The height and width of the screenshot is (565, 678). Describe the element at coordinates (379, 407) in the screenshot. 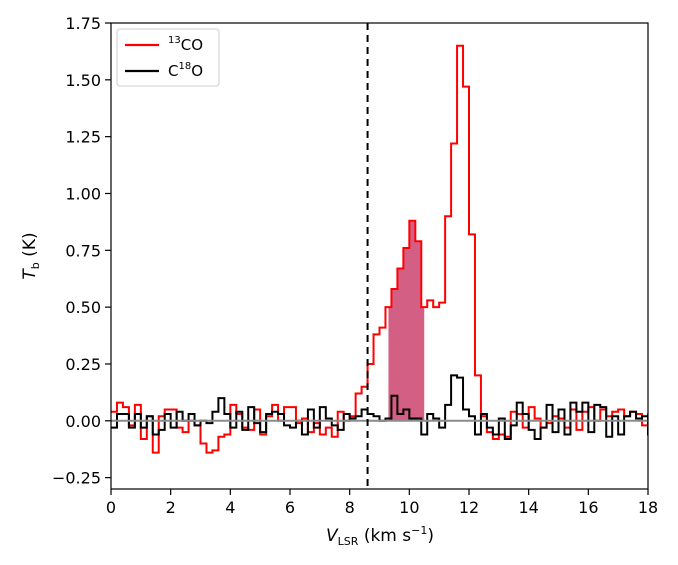

I see `series-line-c18o` at that location.